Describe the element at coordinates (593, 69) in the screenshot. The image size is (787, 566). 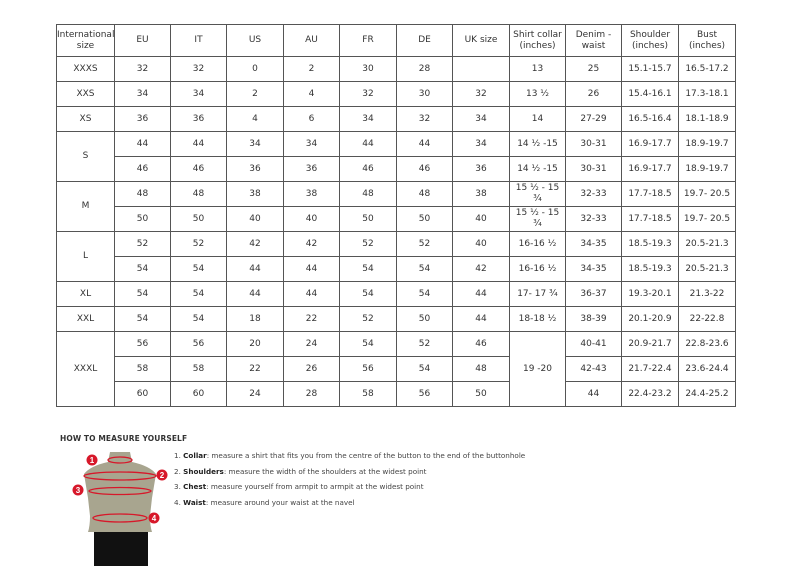
I see `table-cell: 25` at that location.